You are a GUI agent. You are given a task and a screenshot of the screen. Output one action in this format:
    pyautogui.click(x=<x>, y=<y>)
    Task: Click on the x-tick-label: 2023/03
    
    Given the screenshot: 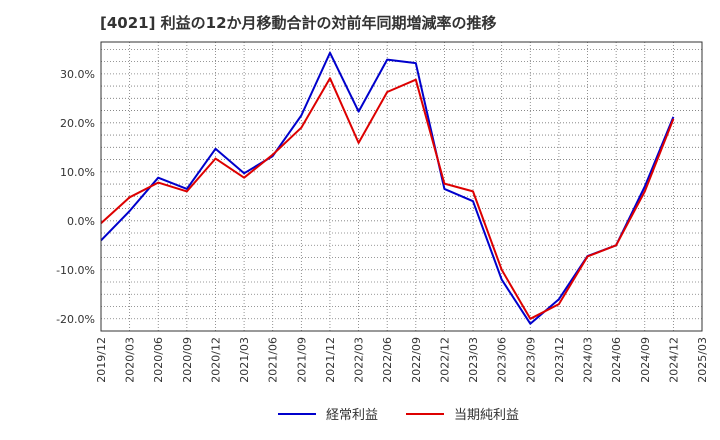 What is the action you would take?
    pyautogui.click(x=473, y=360)
    